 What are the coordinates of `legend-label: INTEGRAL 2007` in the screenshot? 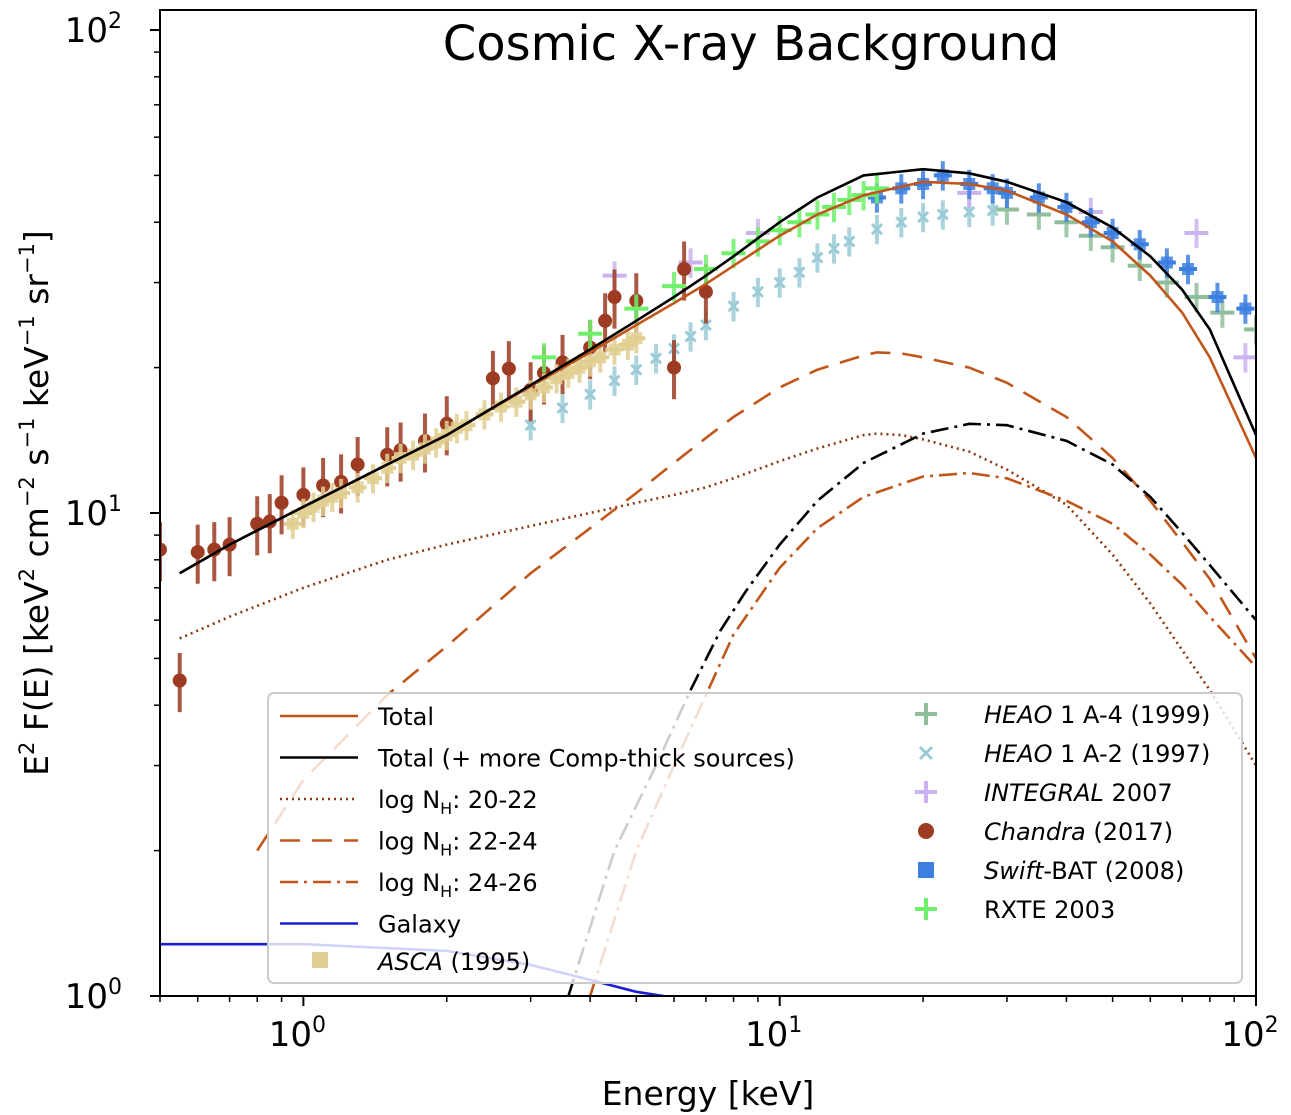 It's located at (1078, 793).